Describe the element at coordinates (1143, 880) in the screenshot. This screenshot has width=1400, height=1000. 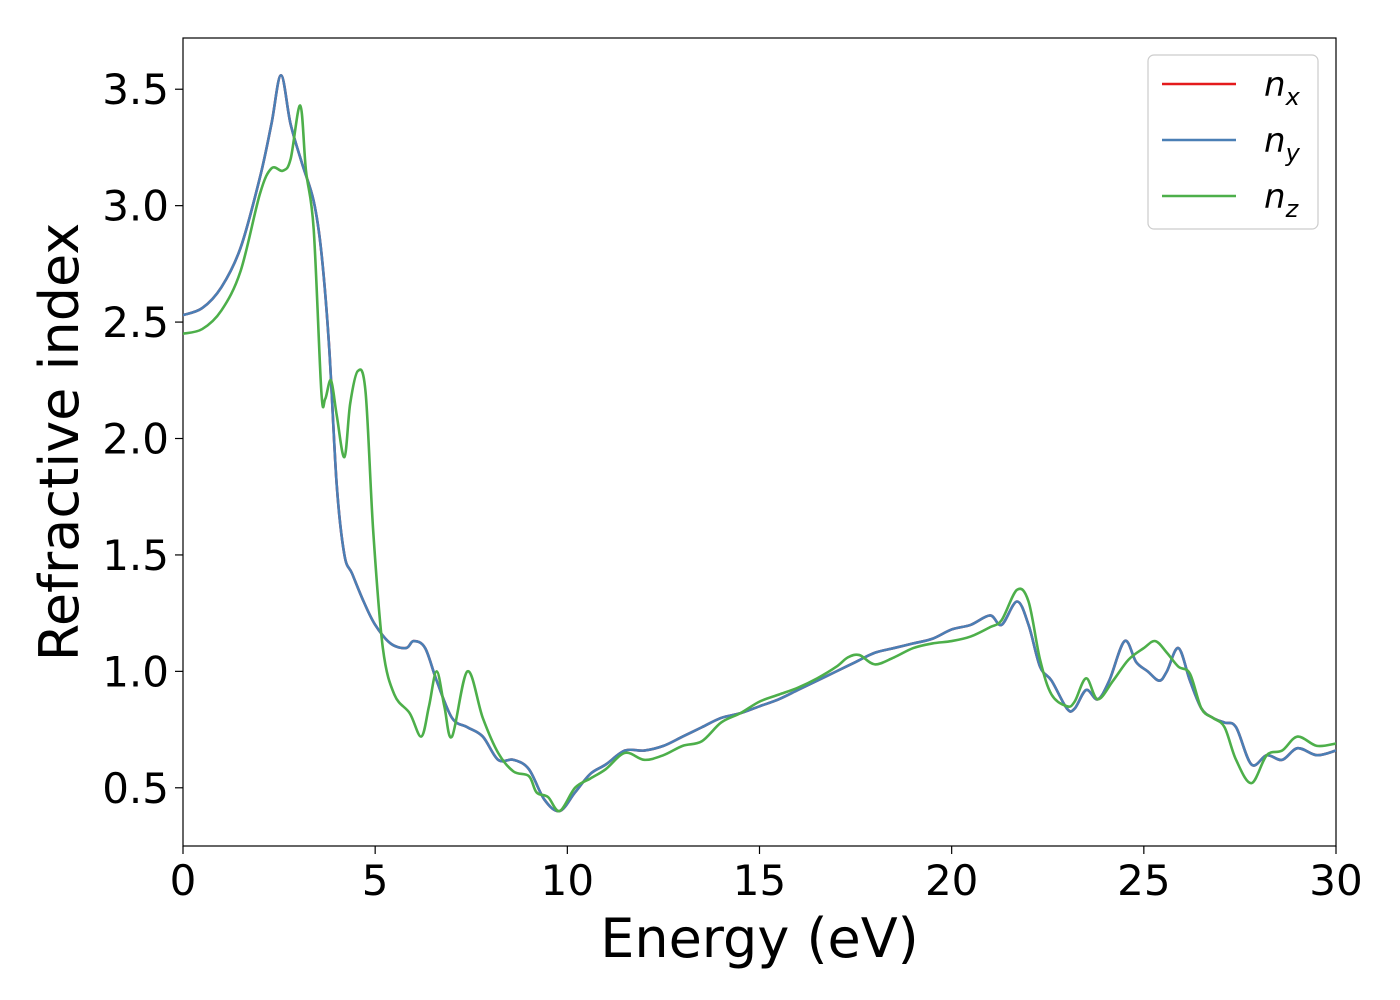
I see `x-tick-label: 25` at that location.